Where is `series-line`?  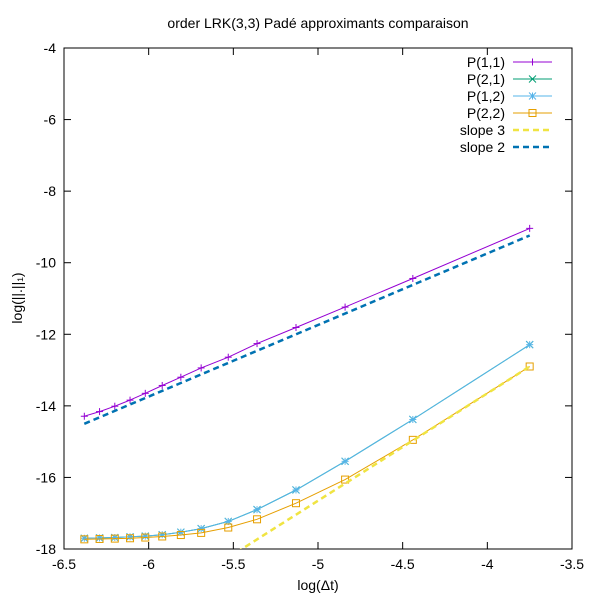 series-line is located at coordinates (385, 457).